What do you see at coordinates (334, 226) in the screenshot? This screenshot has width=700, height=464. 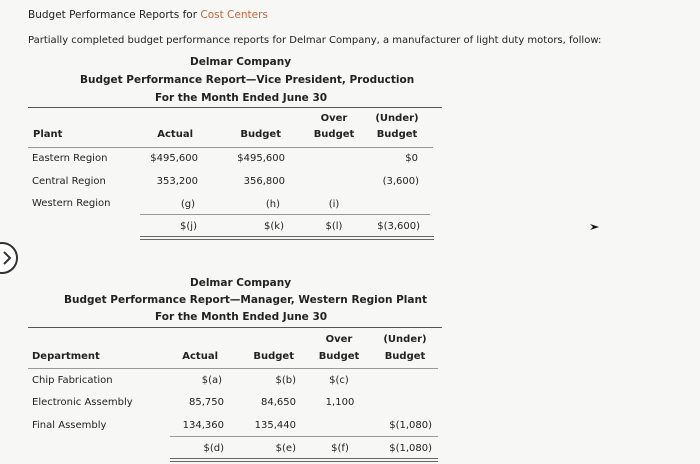 I see `total-over: $(l)` at bounding box center [334, 226].